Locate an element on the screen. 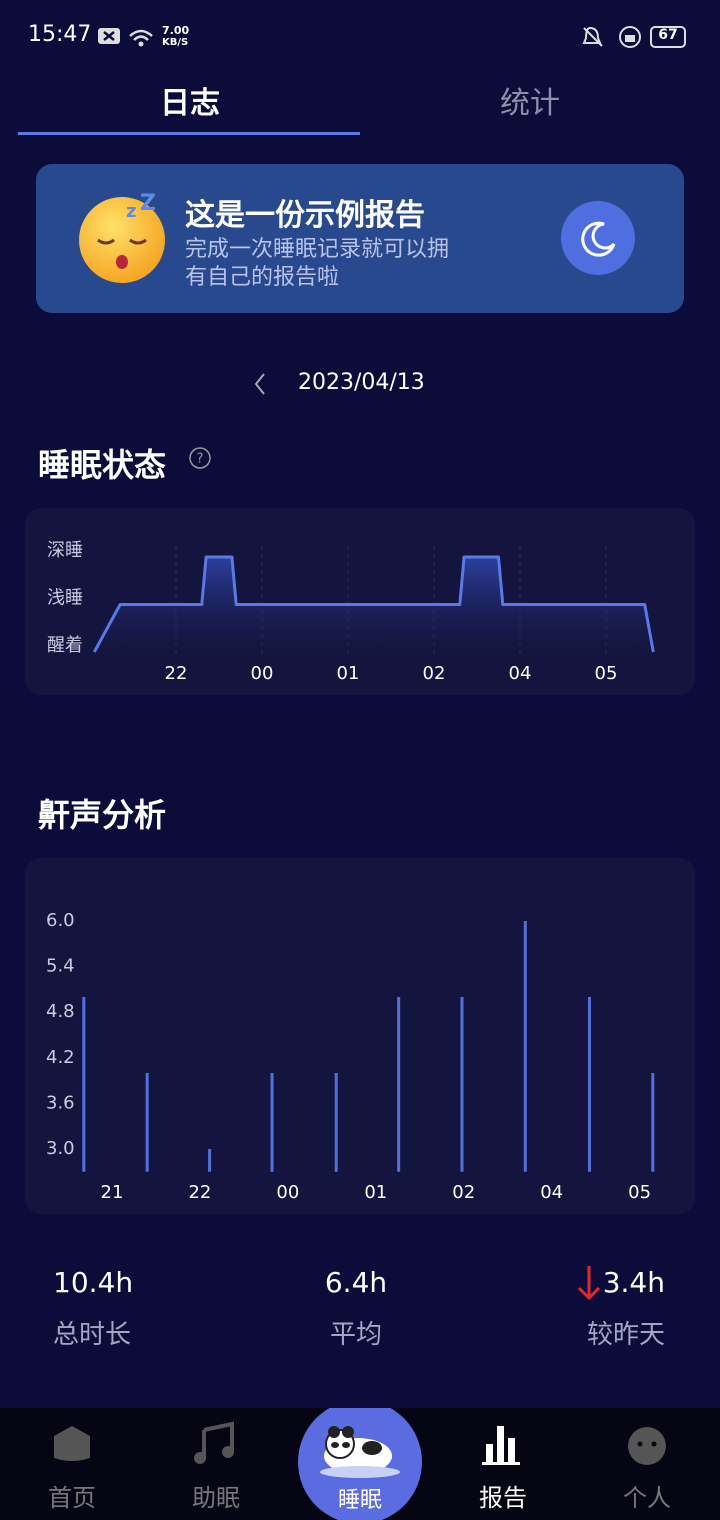  svg-text: z is located at coordinates (131, 211).